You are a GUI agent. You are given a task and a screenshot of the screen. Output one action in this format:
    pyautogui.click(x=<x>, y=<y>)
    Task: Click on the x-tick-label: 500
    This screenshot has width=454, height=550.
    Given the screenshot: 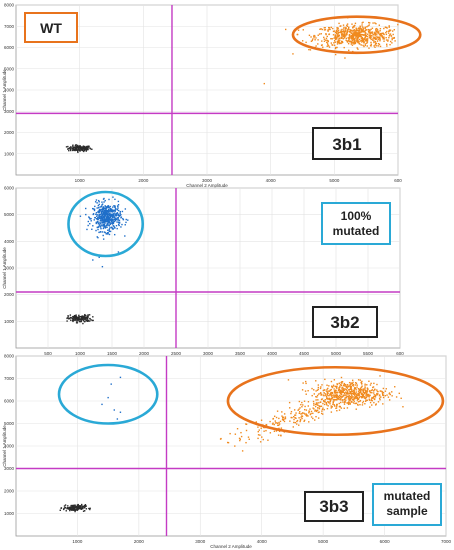 What is the action you would take?
    pyautogui.click(x=48, y=353)
    